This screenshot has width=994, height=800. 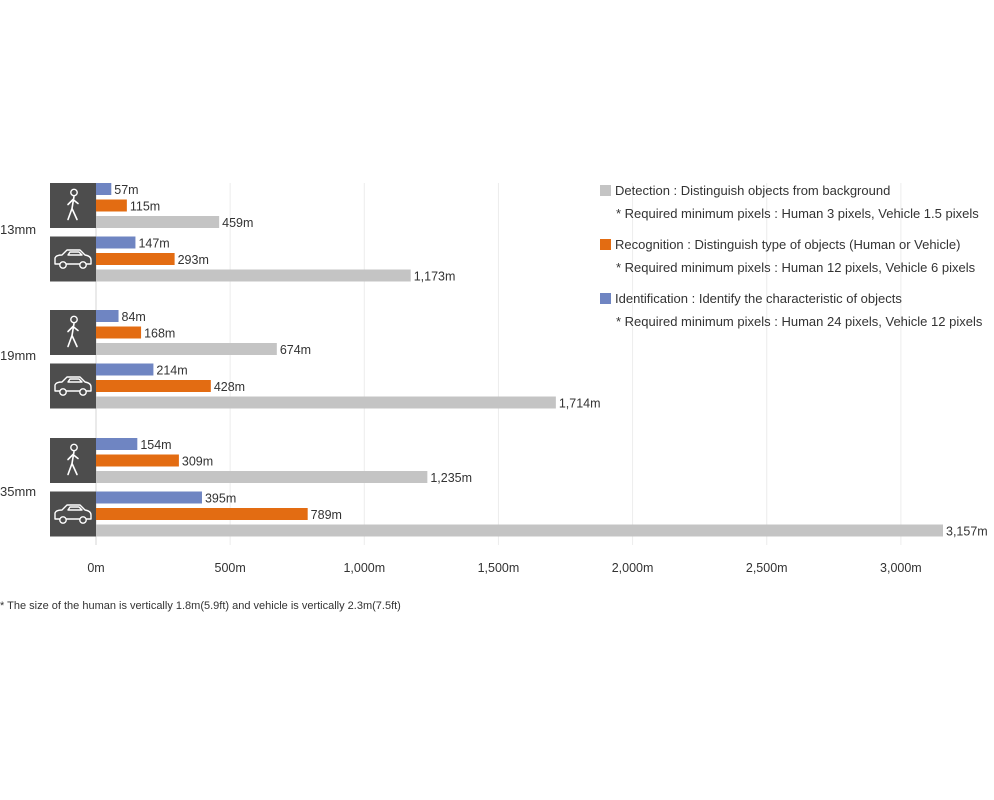 What do you see at coordinates (605, 298) in the screenshot?
I see `legend-swatch-identification` at bounding box center [605, 298].